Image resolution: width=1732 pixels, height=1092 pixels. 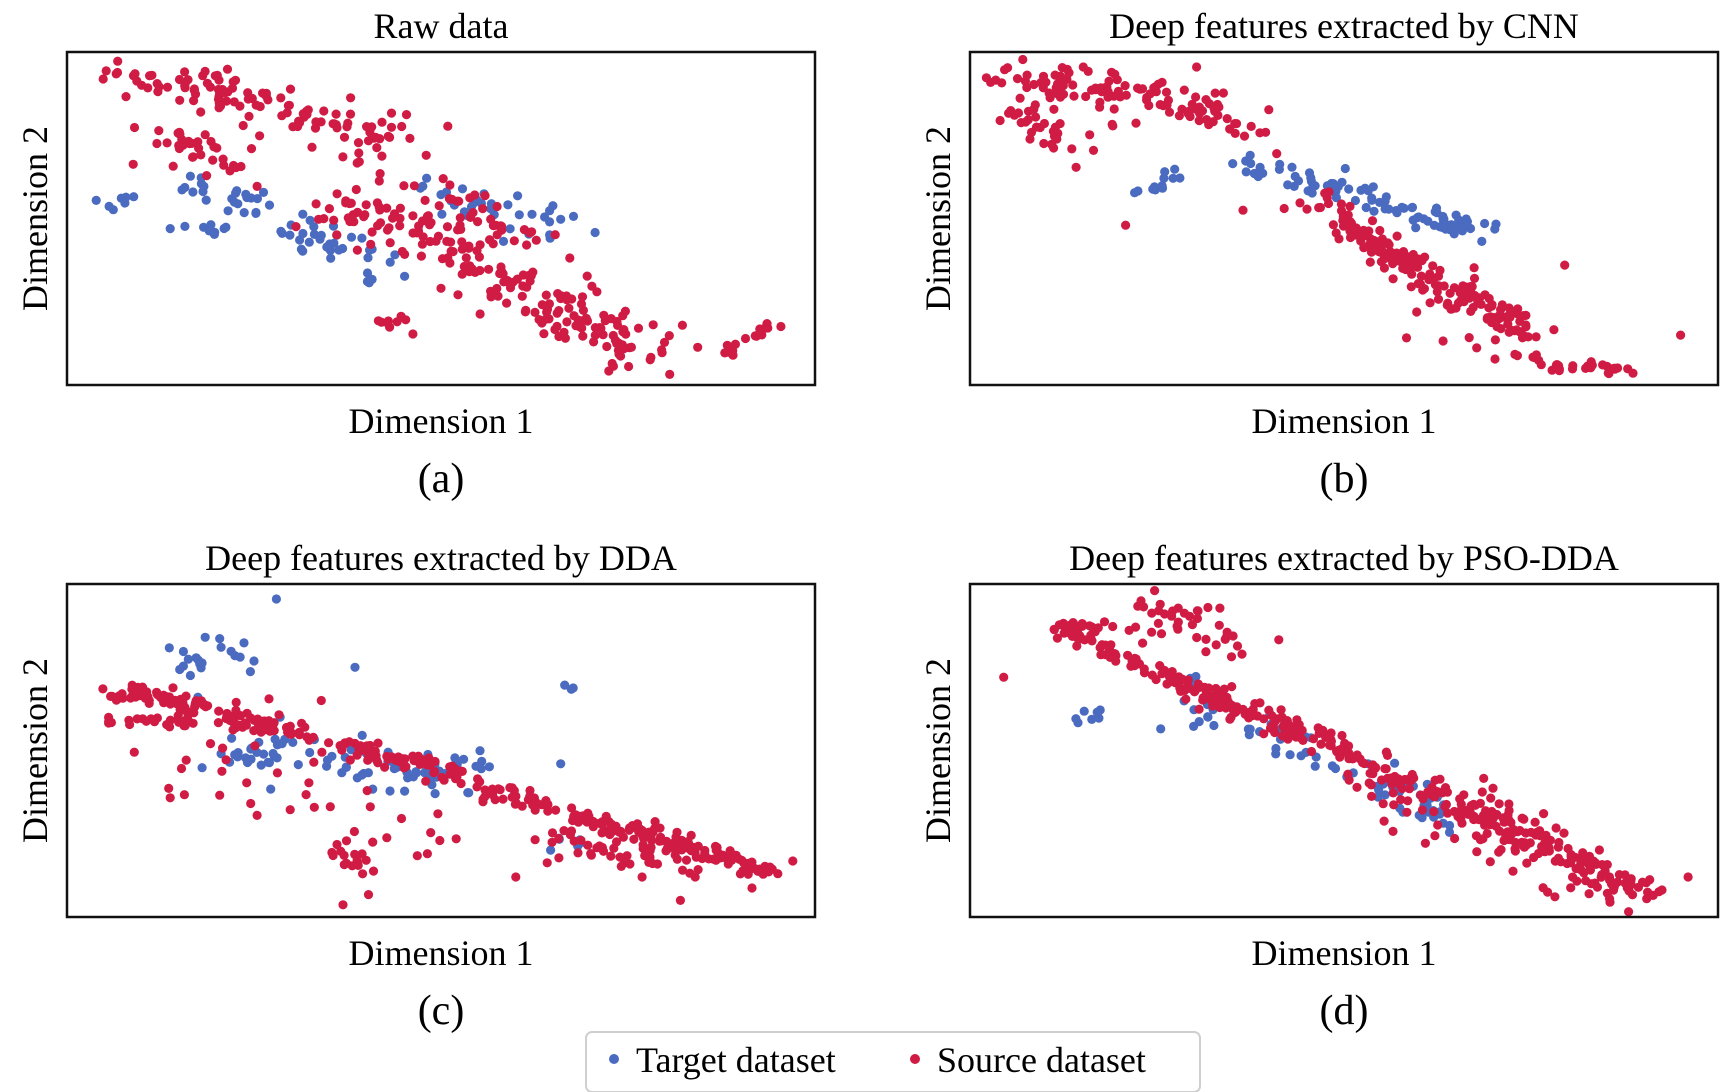 What do you see at coordinates (938, 750) in the screenshot?
I see `y-axis-label: Dimension 2` at bounding box center [938, 750].